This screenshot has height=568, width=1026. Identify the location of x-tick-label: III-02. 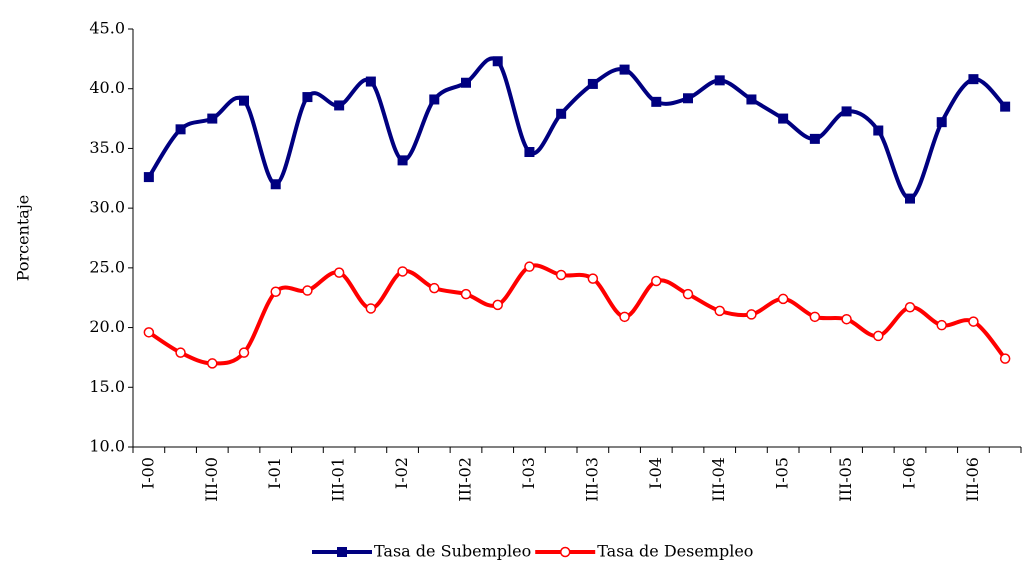
(465, 479).